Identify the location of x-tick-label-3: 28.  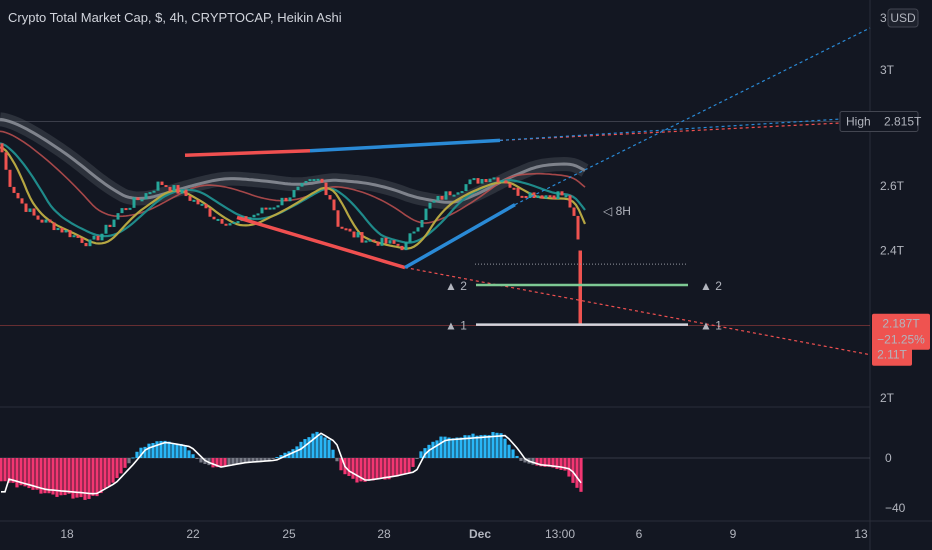
(384, 534).